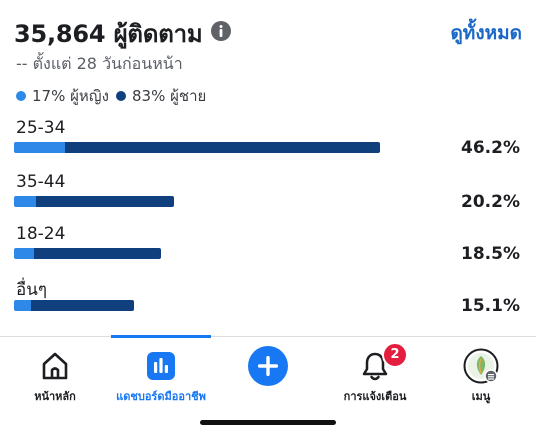  I want to click on home-indicator, so click(268, 422).